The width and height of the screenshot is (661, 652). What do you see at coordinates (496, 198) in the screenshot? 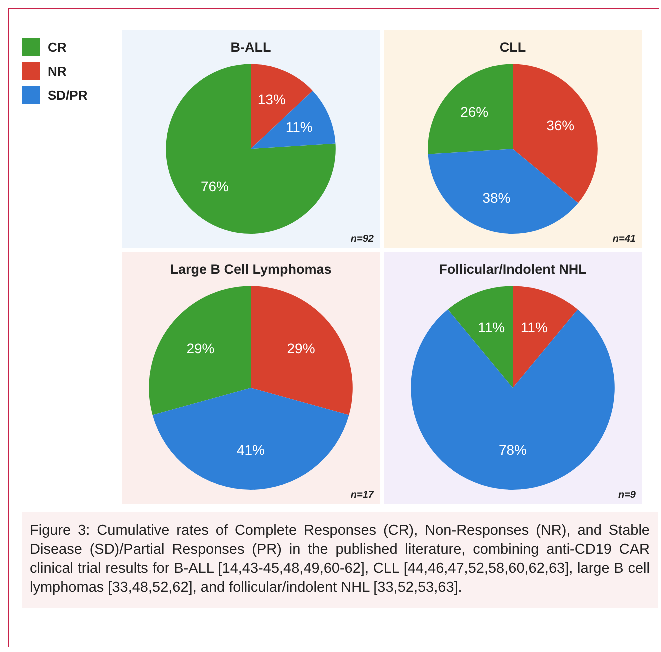
I see `data-label: 38%` at bounding box center [496, 198].